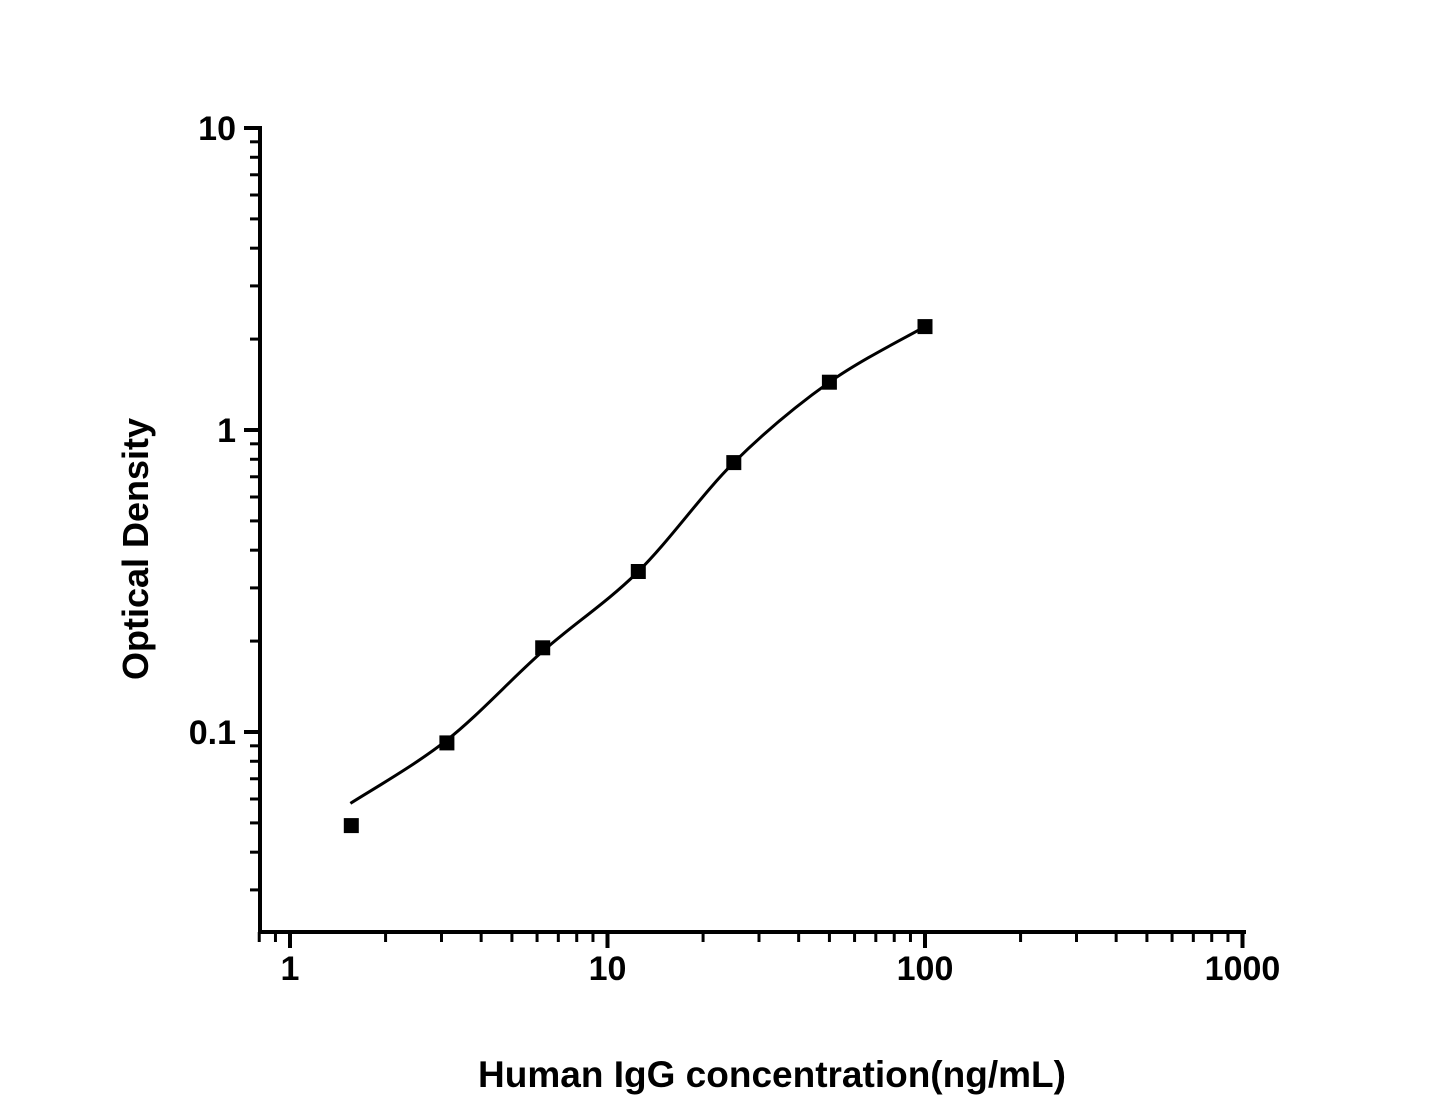  Describe the element at coordinates (772, 1074) in the screenshot. I see `x-axis-title: Human IgG concentration(ng/mL)` at that location.